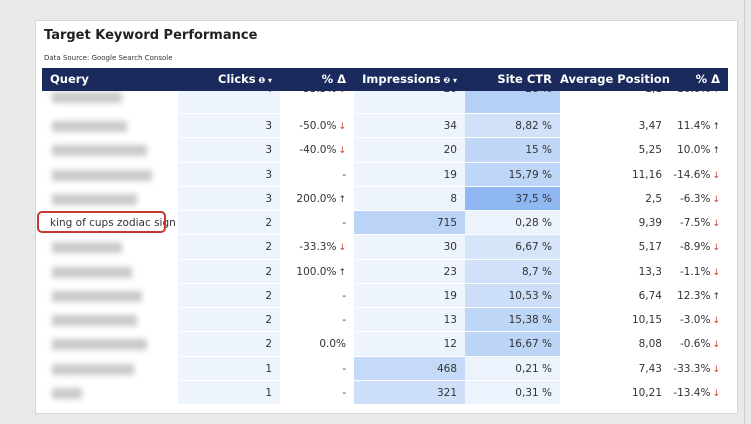 The image size is (751, 424). What do you see at coordinates (512, 126) in the screenshot?
I see `cell-ctr: 8,82 %` at bounding box center [512, 126].